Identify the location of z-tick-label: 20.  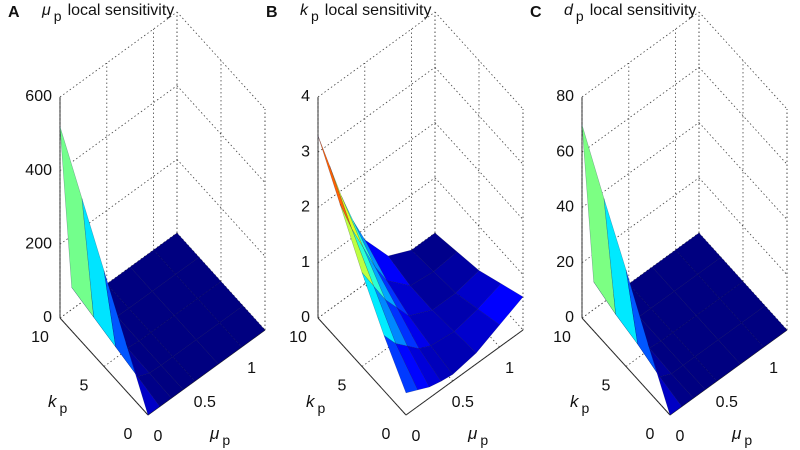
(565, 262).